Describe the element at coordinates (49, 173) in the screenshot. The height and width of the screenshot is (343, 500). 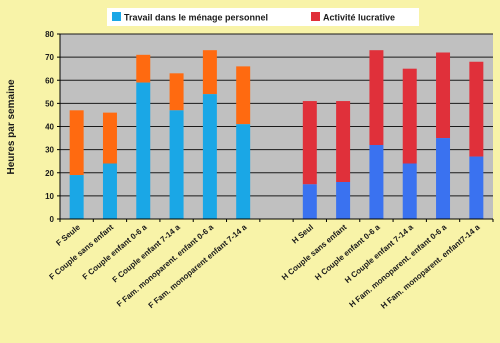
I see `y-tick-label: 20` at that location.